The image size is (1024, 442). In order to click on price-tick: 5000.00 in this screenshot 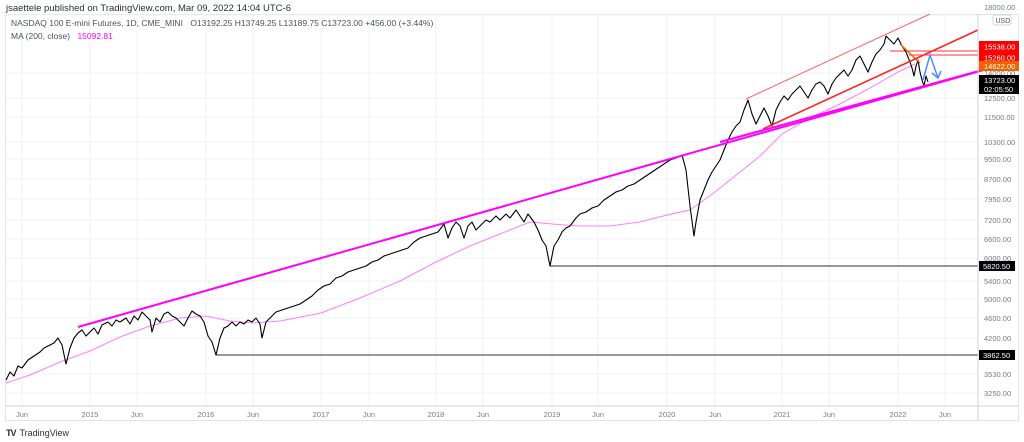, I will do `click(997, 299)`.